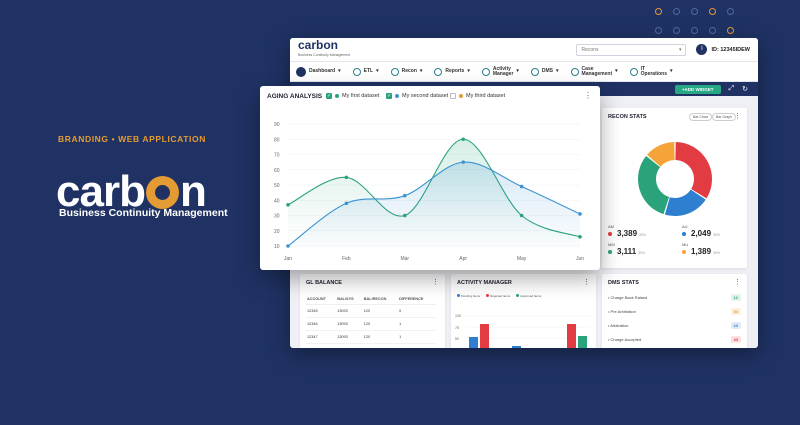  I want to click on nav-item: IT Operations ▾, so click(651, 71).